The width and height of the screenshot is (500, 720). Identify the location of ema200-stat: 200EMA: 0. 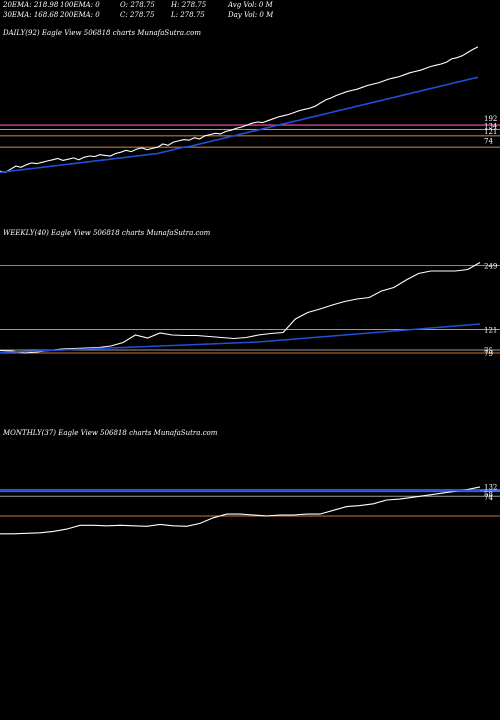
(80, 15).